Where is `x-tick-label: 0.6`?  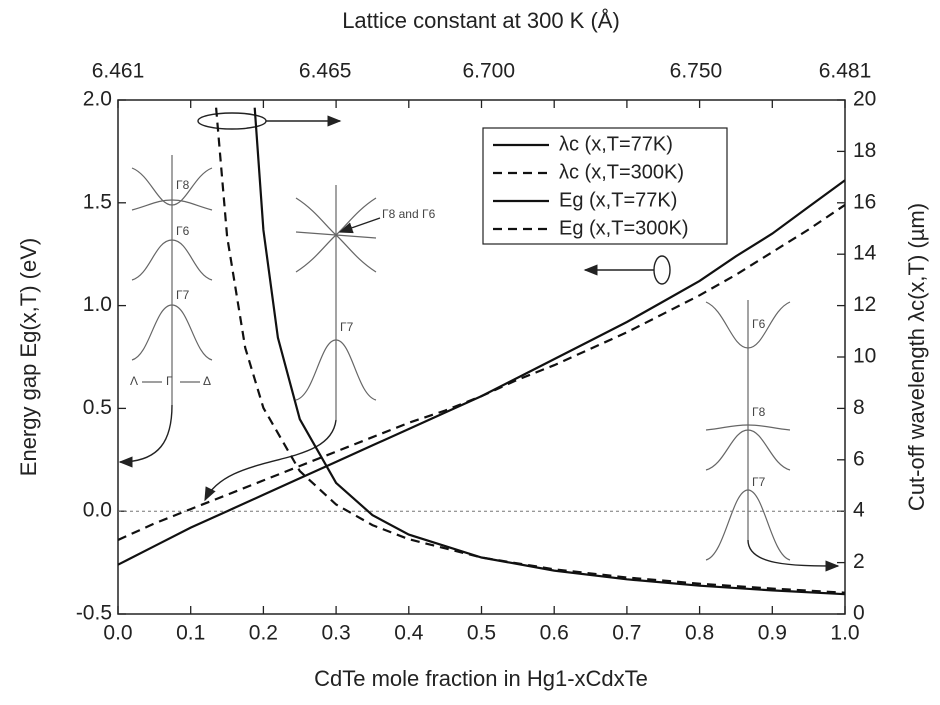 x-tick-label: 0.6 is located at coordinates (554, 633).